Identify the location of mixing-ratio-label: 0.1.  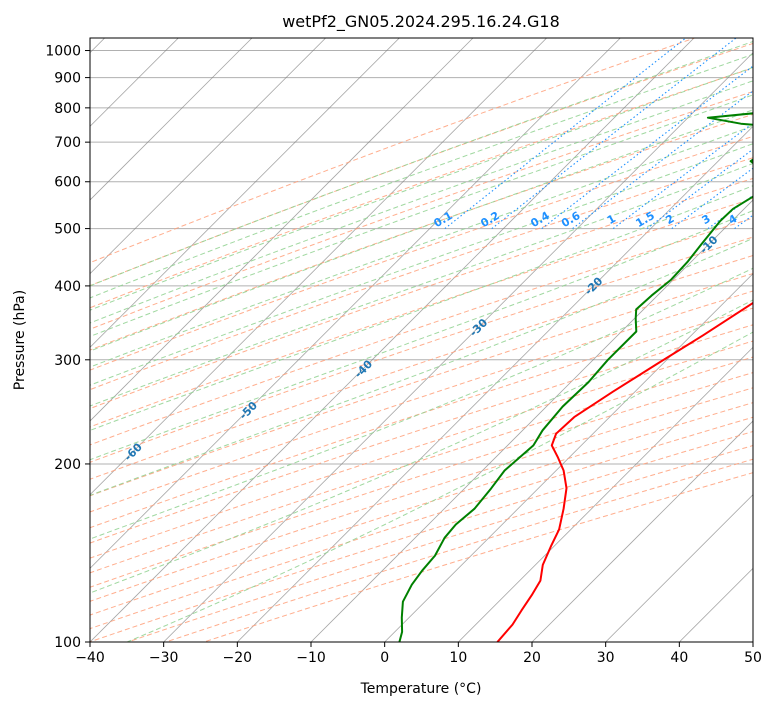
(443, 219).